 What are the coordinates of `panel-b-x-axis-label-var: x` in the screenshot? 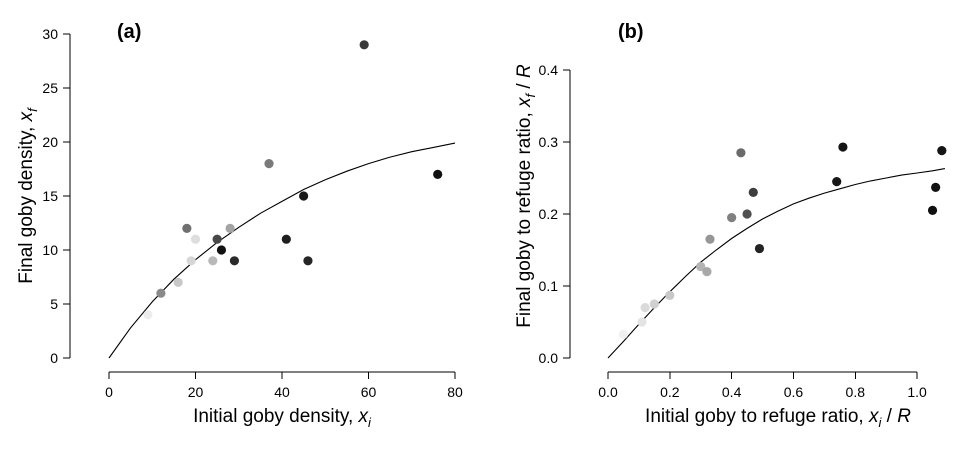 It's located at (874, 416).